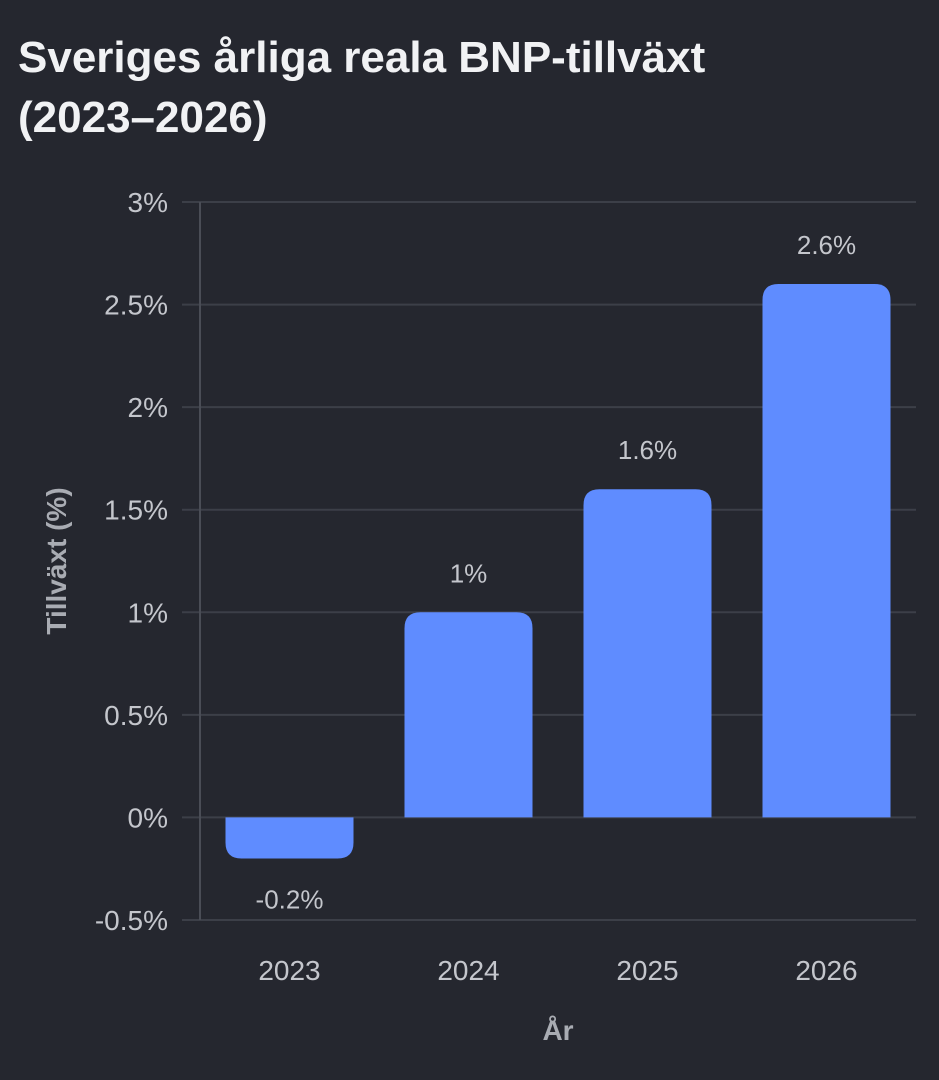  I want to click on y-tick-label: 3%, so click(148, 202).